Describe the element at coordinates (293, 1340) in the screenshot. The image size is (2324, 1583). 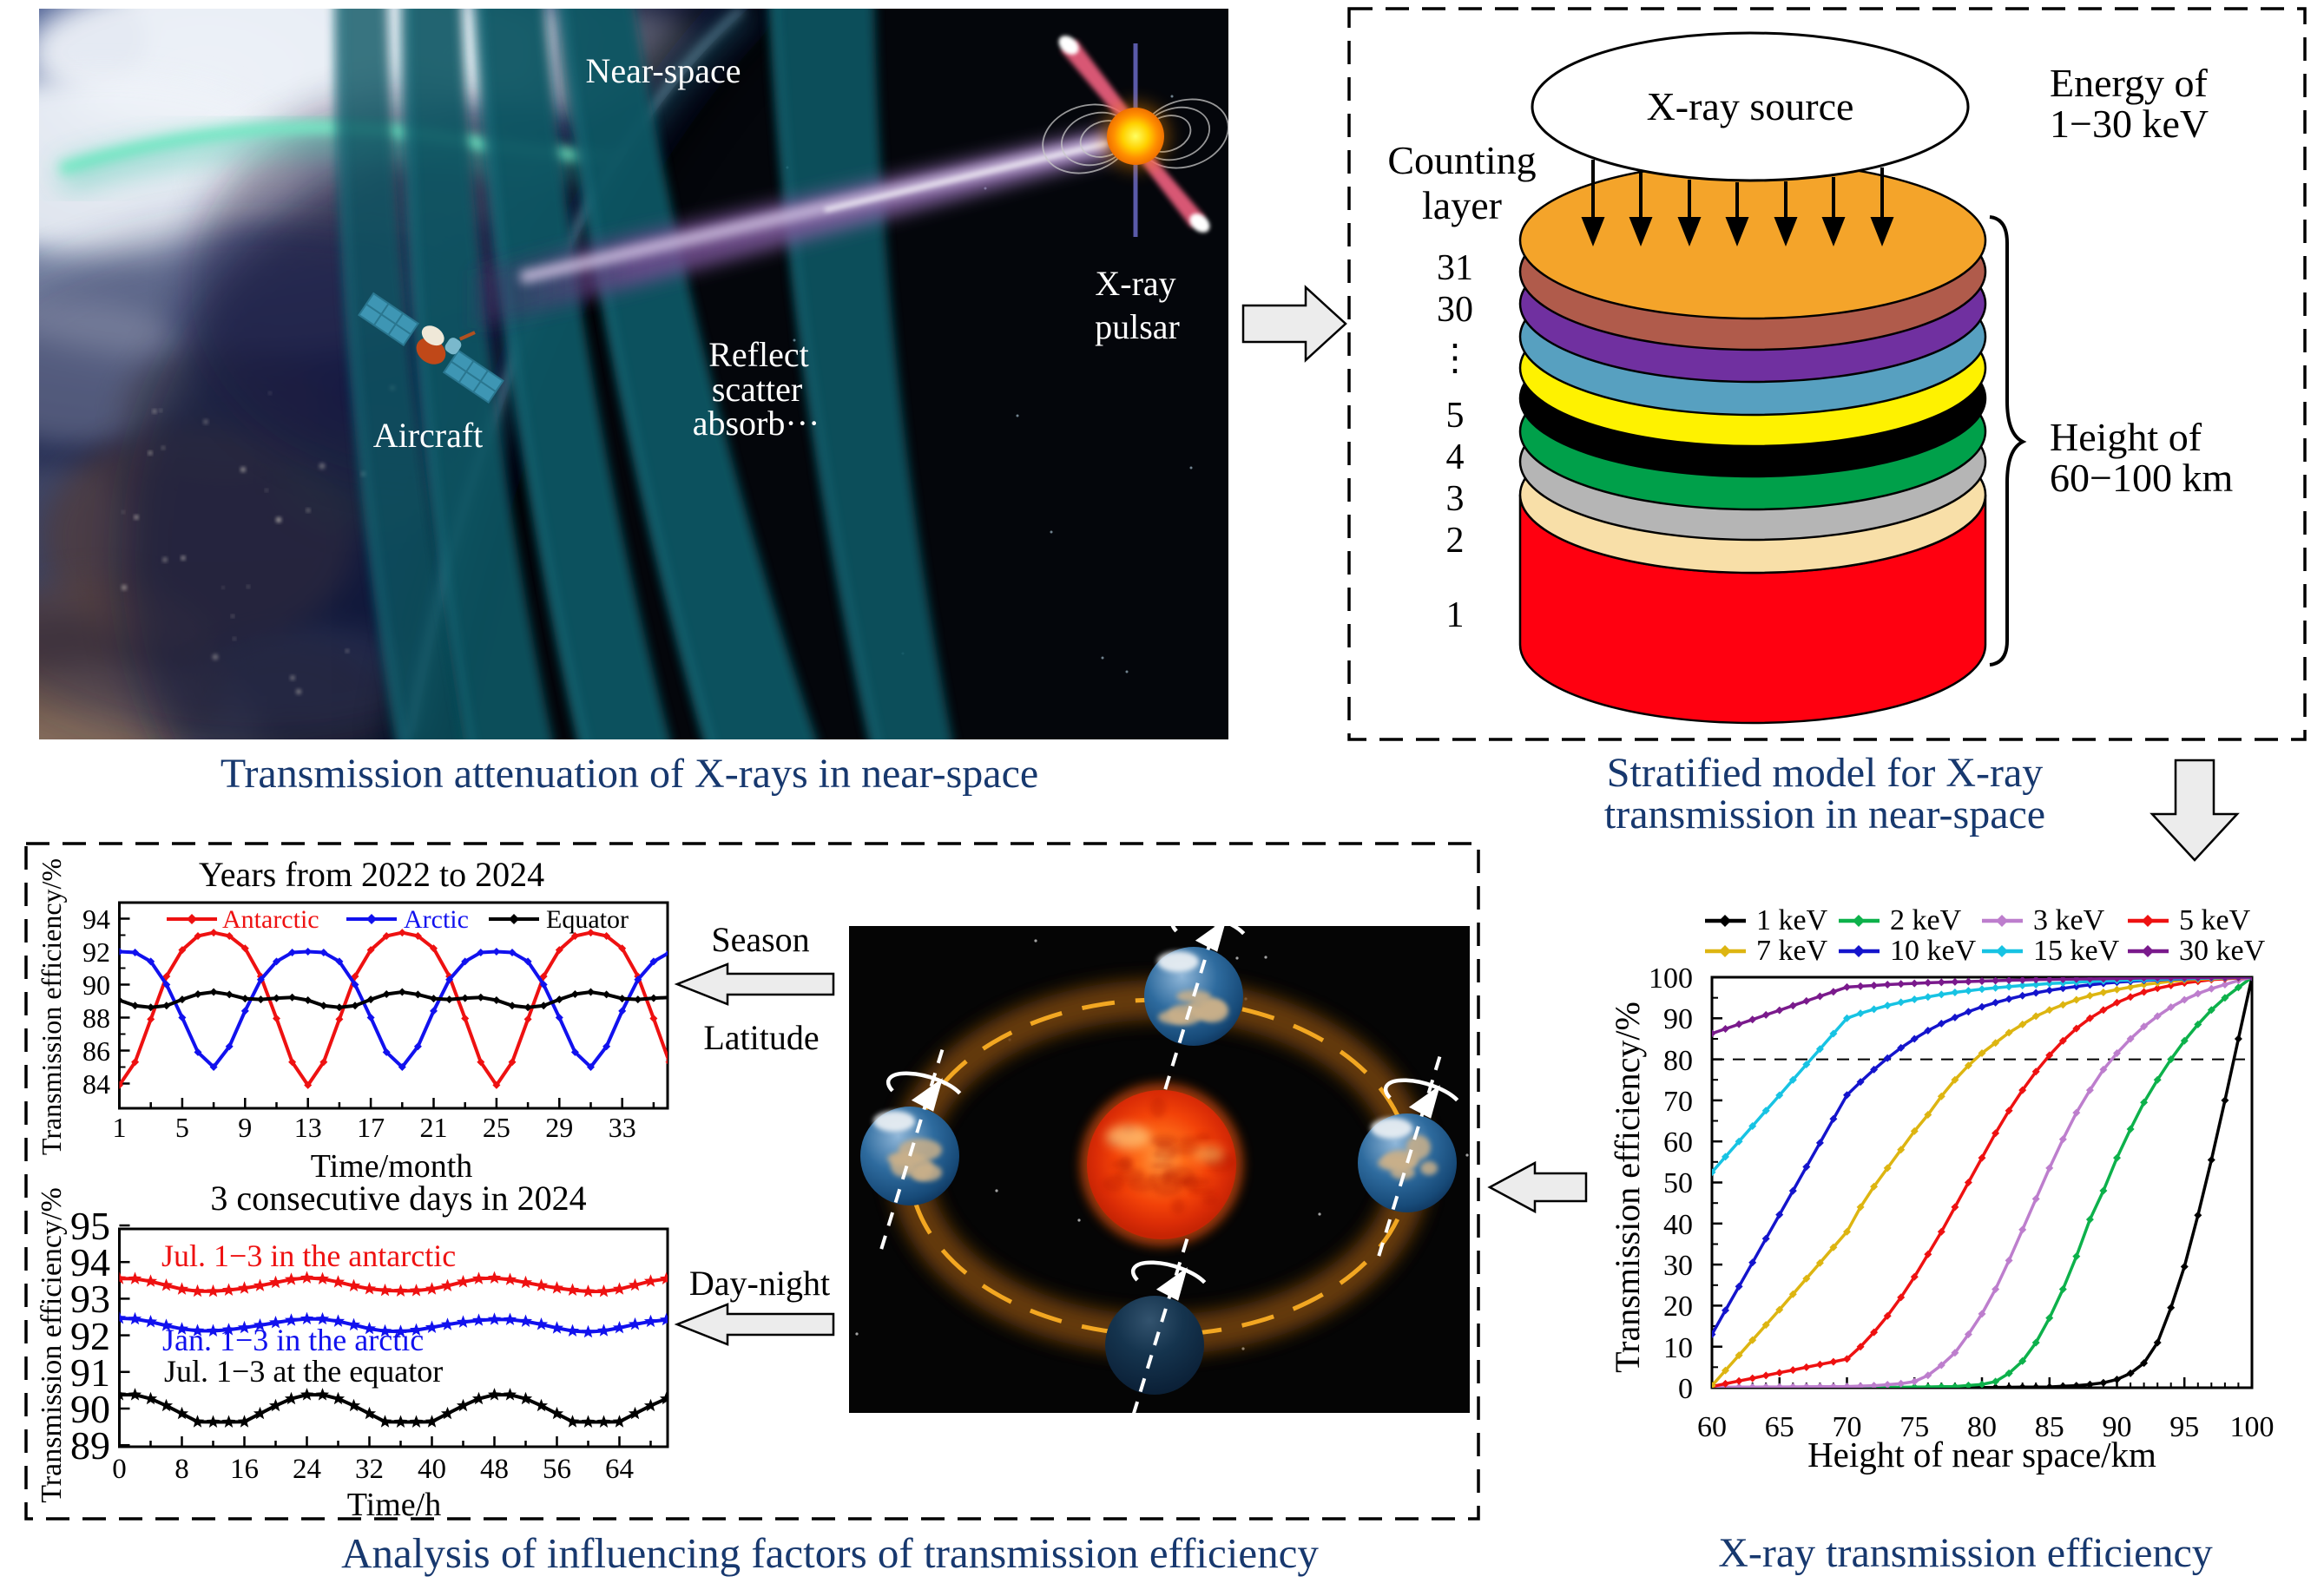
I see `svg-text: Jan. 1−3 in the arctic` at that location.